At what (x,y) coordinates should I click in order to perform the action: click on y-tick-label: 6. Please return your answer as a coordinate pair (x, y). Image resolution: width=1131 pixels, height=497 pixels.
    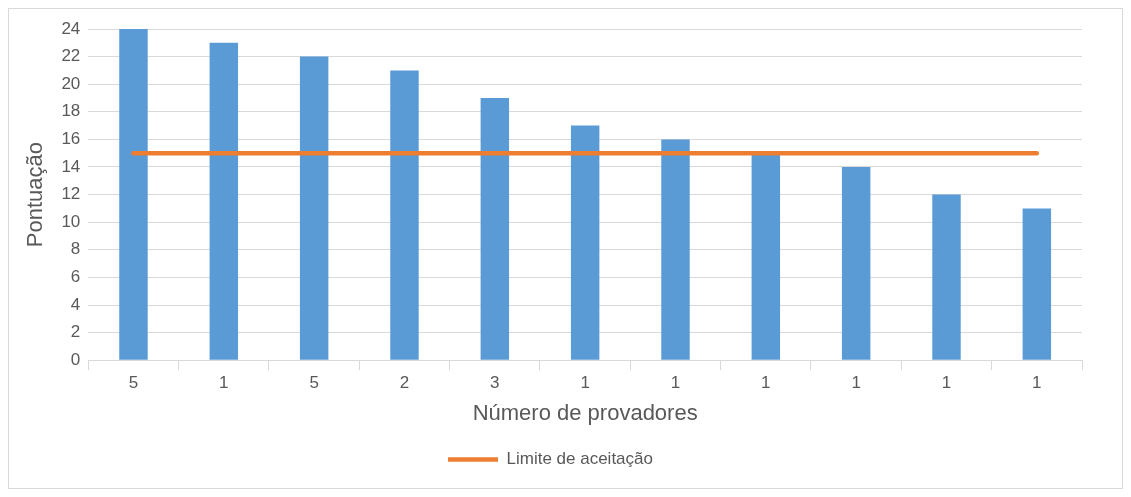
    Looking at the image, I should click on (75, 277).